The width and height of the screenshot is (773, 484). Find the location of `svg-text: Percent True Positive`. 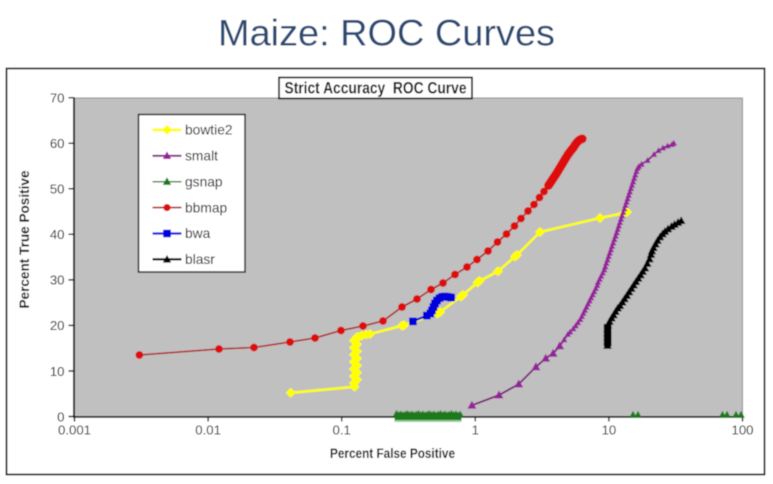

svg-text: Percent True Positive is located at coordinates (24, 239).